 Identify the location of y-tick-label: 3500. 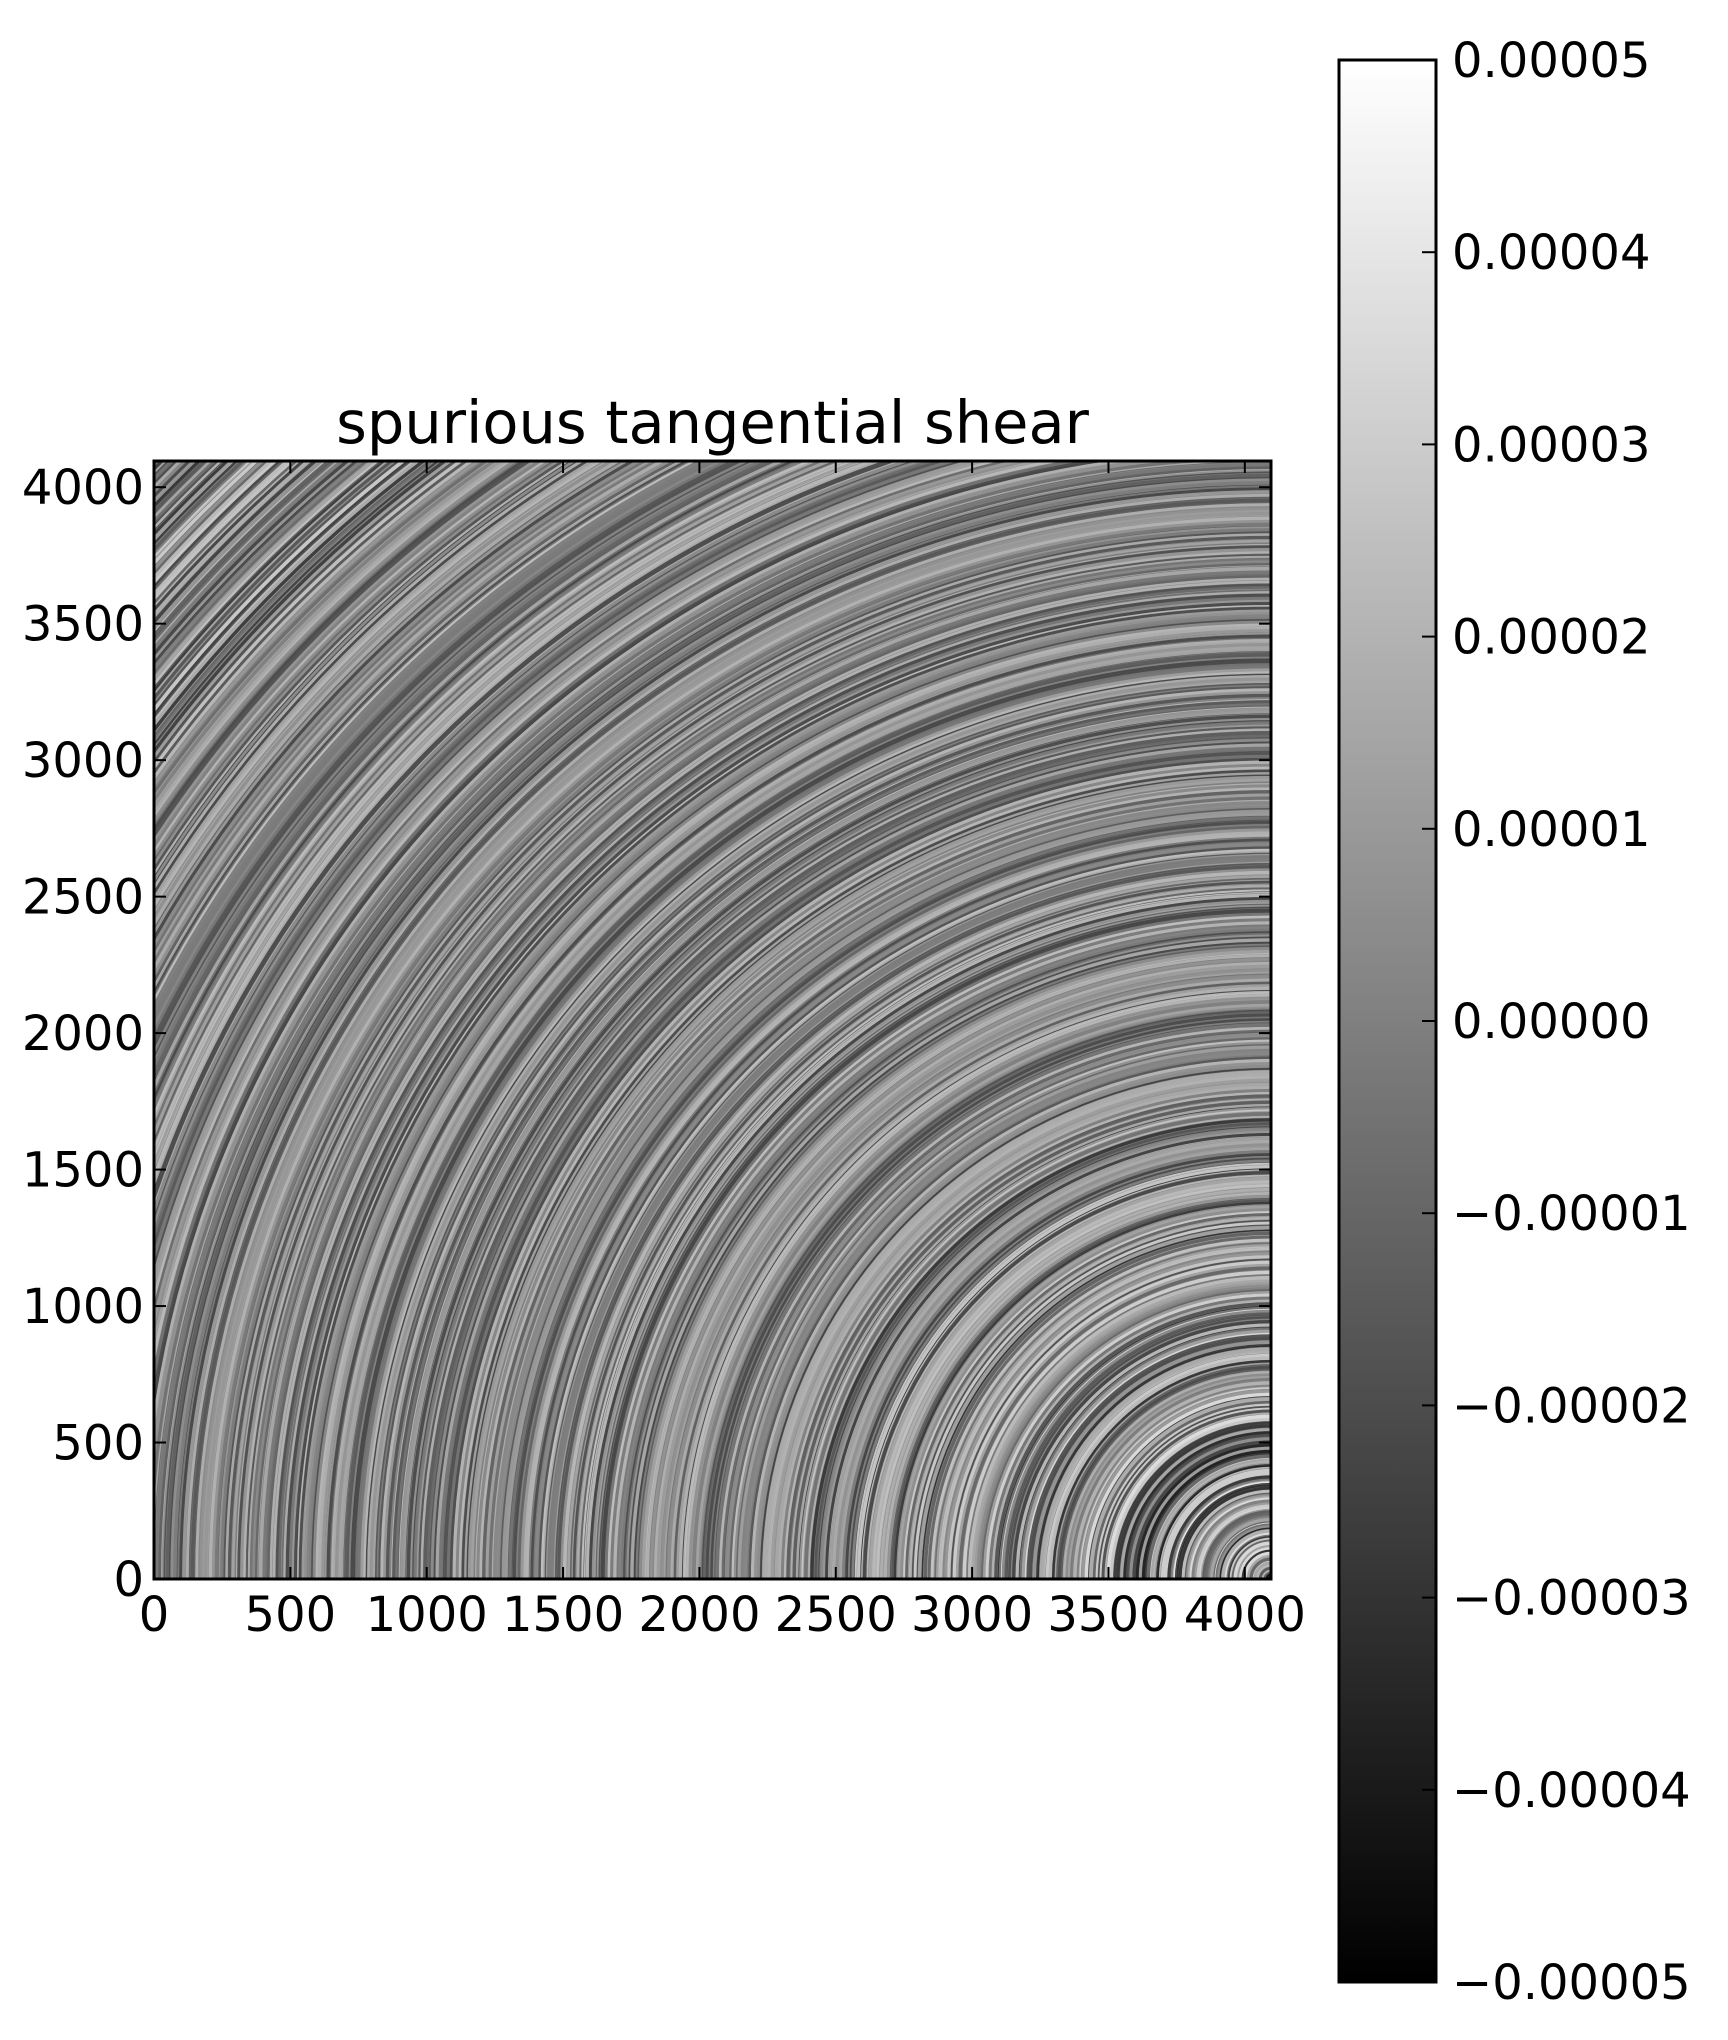
(83, 625).